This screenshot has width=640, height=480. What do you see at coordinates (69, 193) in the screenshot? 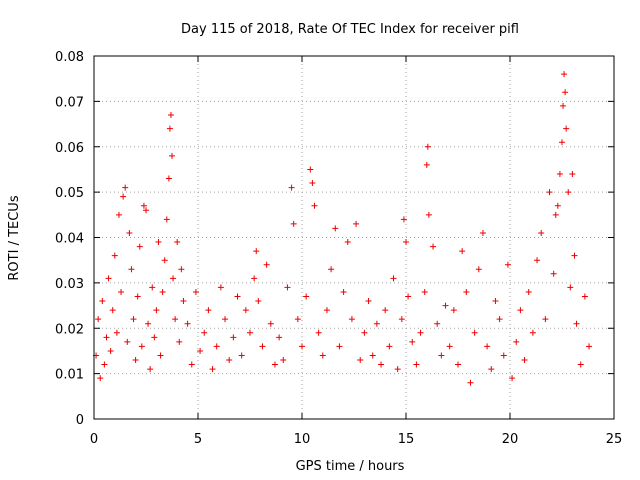
I see `y-tick-label: 0.05` at bounding box center [69, 193].